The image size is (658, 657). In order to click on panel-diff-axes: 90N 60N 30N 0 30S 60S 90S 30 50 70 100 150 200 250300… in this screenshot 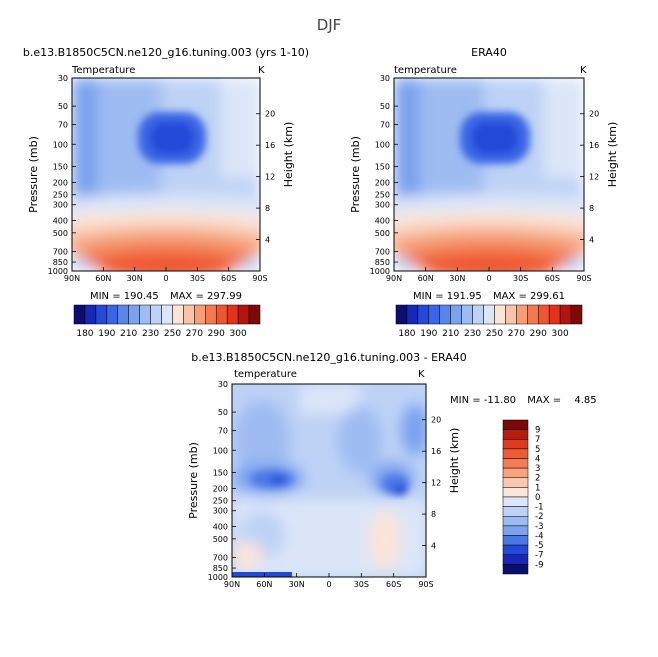, I will do `click(324, 484)`.